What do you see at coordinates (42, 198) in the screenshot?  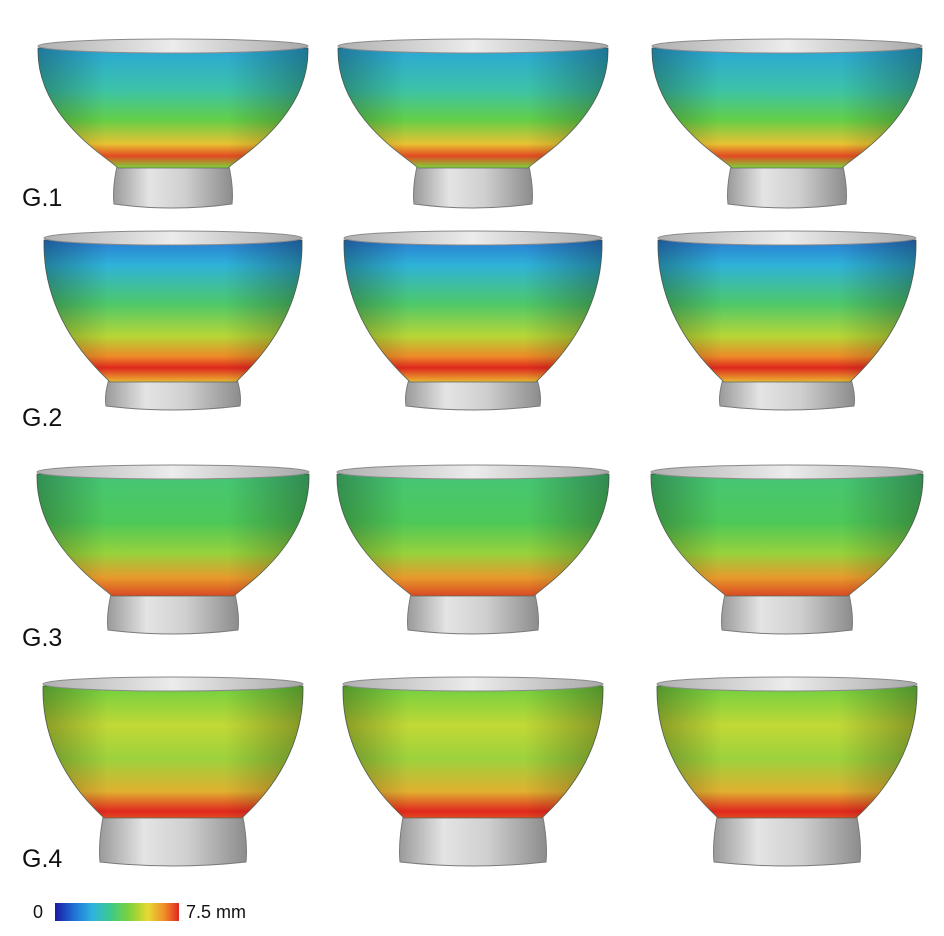 I see `row-label: G.1` at bounding box center [42, 198].